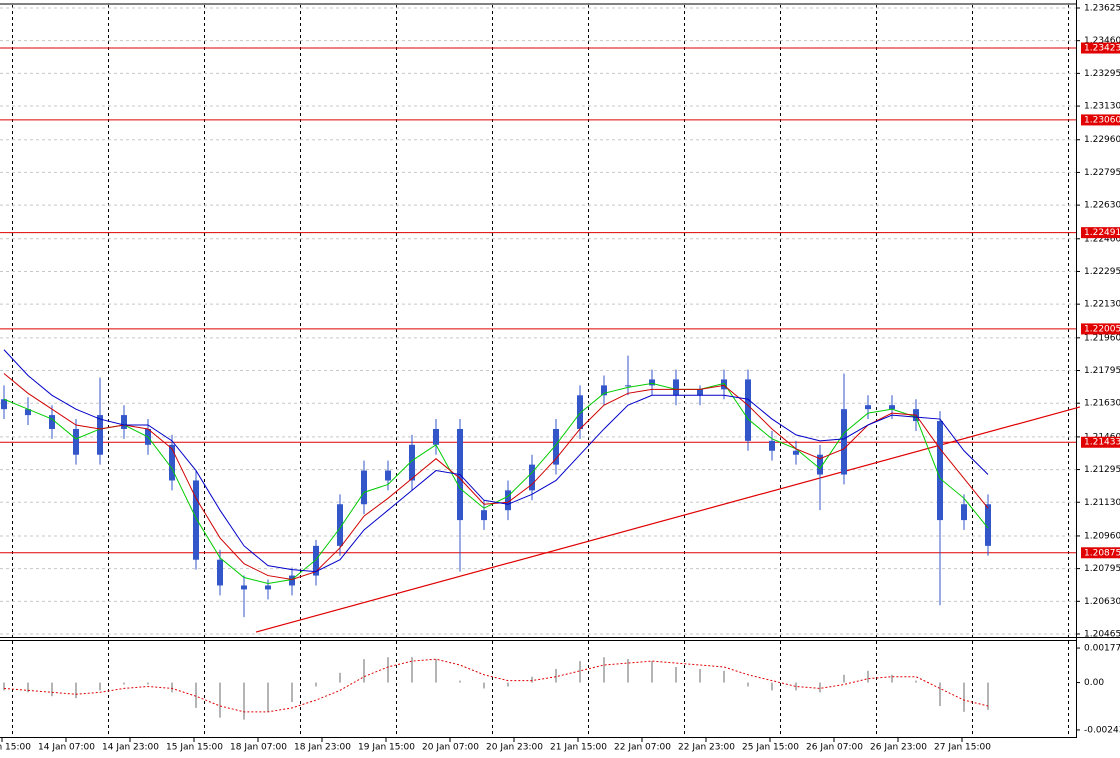 The width and height of the screenshot is (1120, 758). Describe the element at coordinates (1102, 536) in the screenshot. I see `y-tick-label: 1.20960` at that location.